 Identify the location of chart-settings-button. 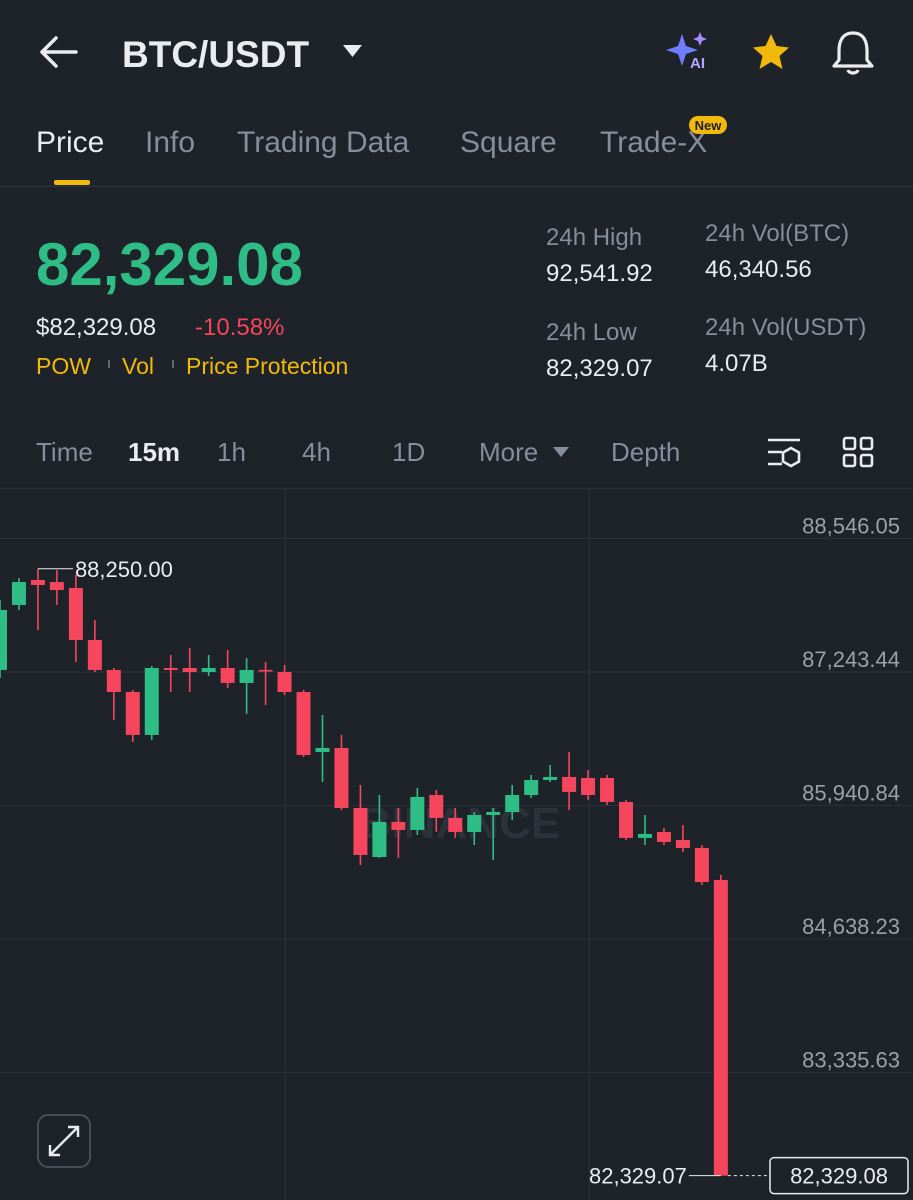
(784, 453).